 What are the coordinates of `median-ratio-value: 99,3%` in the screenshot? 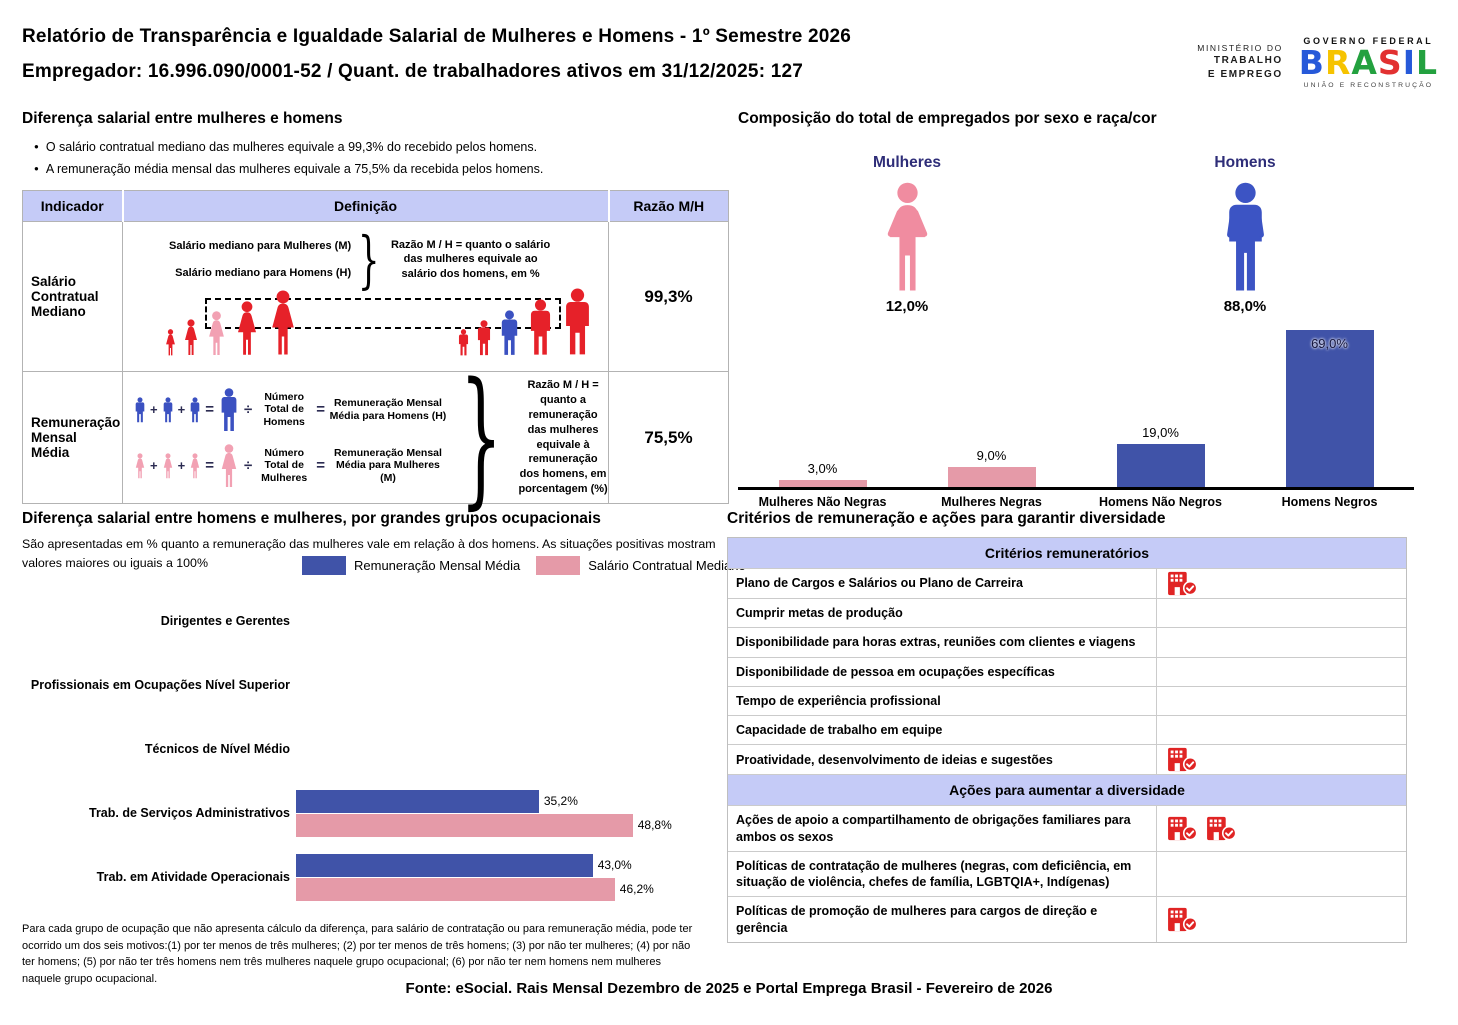 It's located at (668, 296).